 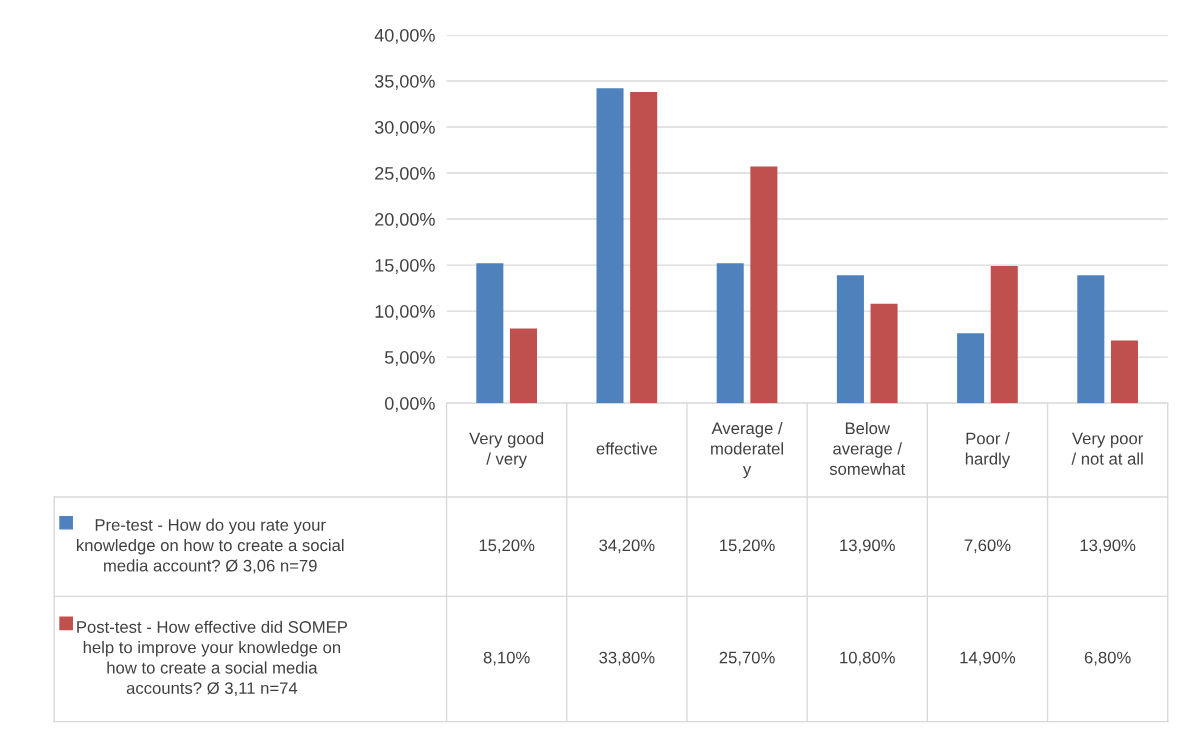 I want to click on legend-label: Pre-test - How do you rate your knowledge on how to create a social media account? Ø 3,06 n=79, so click(x=210, y=546).